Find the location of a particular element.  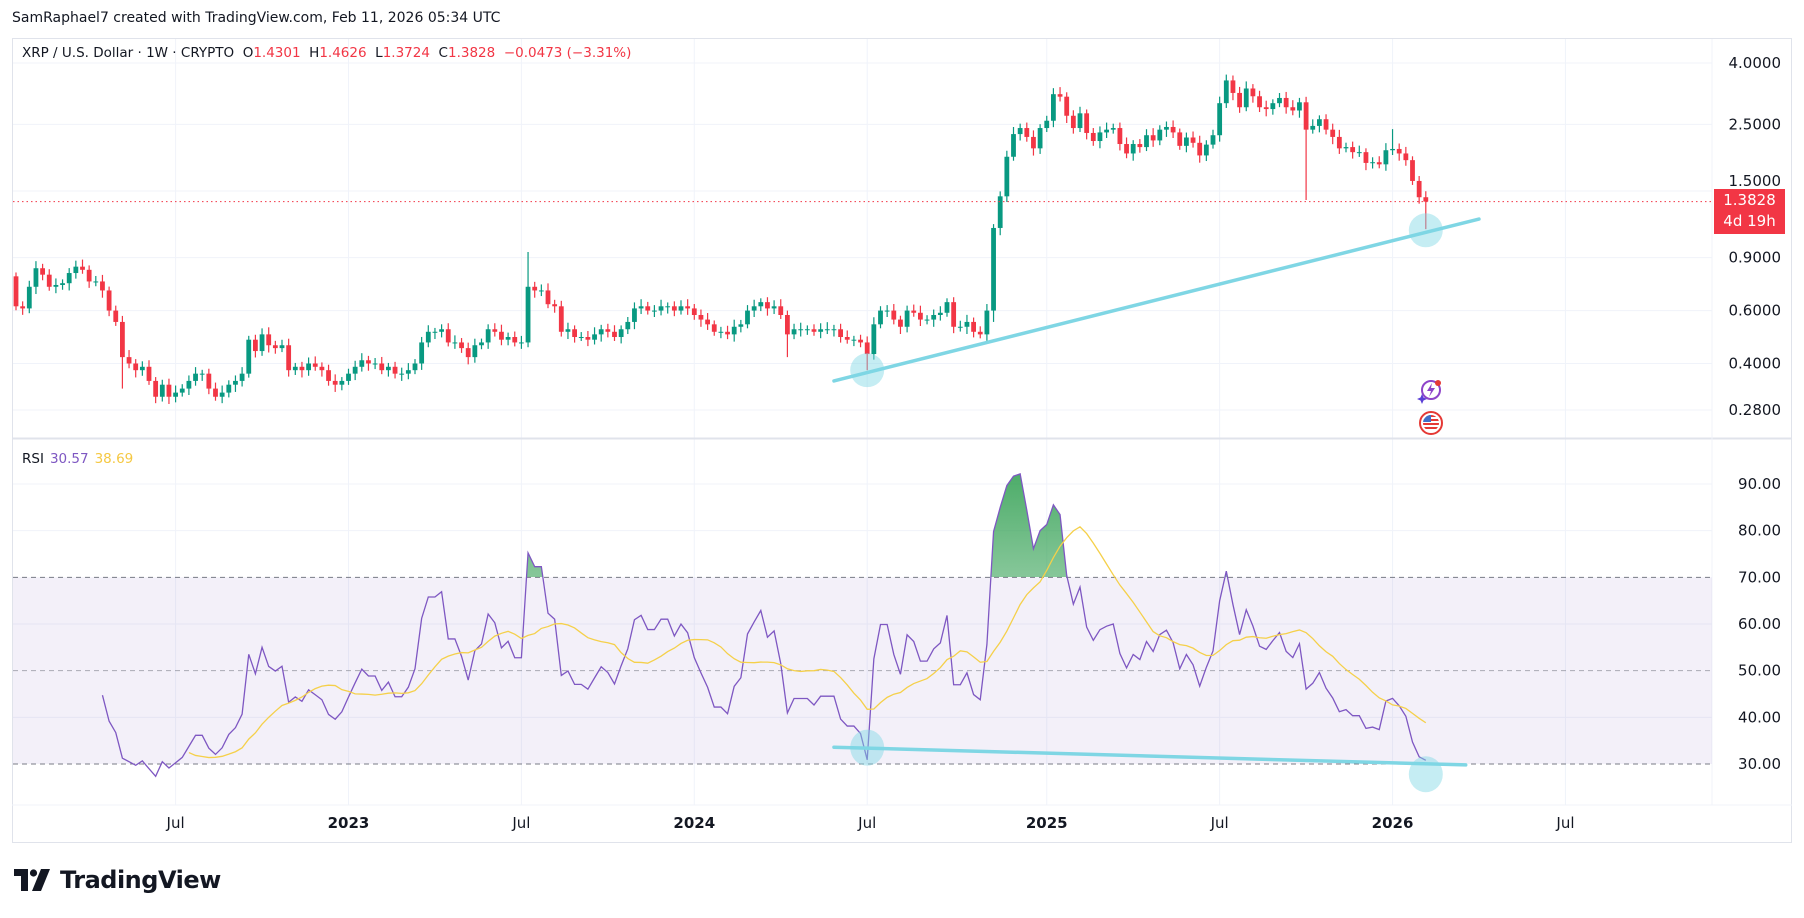

lightning-event-icon is located at coordinates (1430, 391).